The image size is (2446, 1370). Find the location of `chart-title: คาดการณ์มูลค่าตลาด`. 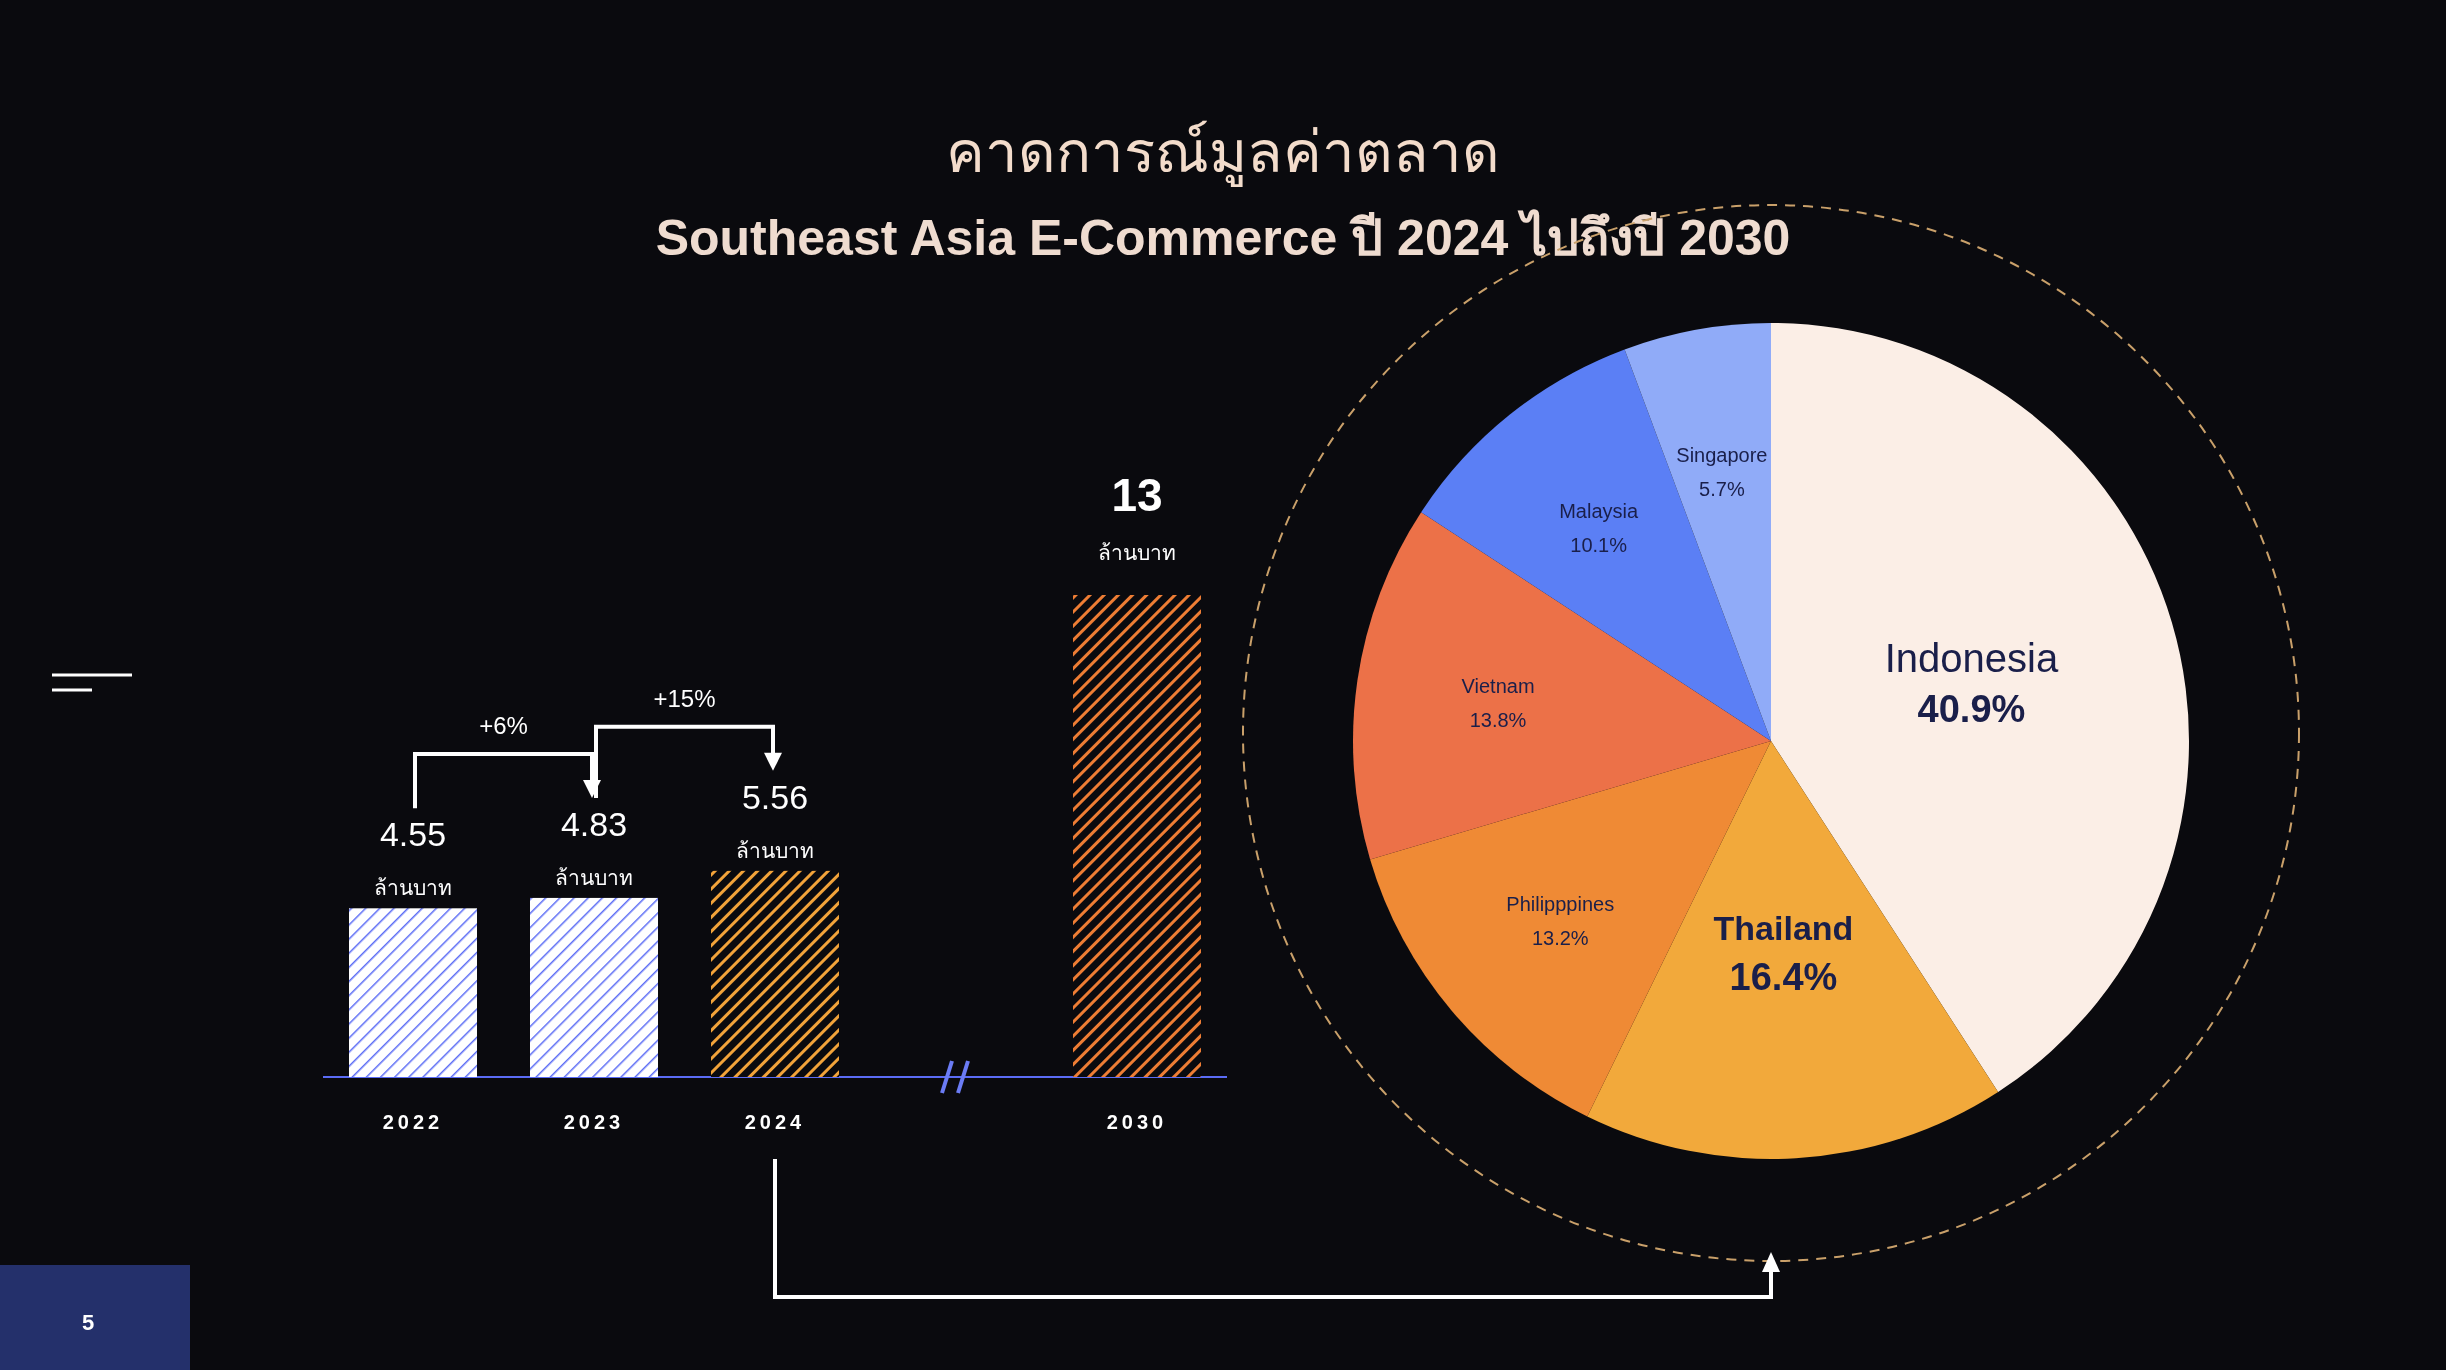

chart-title: คาดการณ์มูลค่าตลาด is located at coordinates (1223, 153).